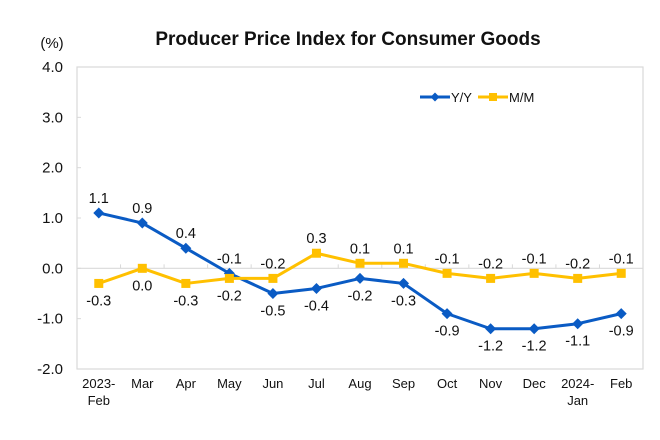 This screenshot has width=660, height=440. Describe the element at coordinates (477, 97) in the screenshot. I see `legend: Y/Y M/M` at that location.